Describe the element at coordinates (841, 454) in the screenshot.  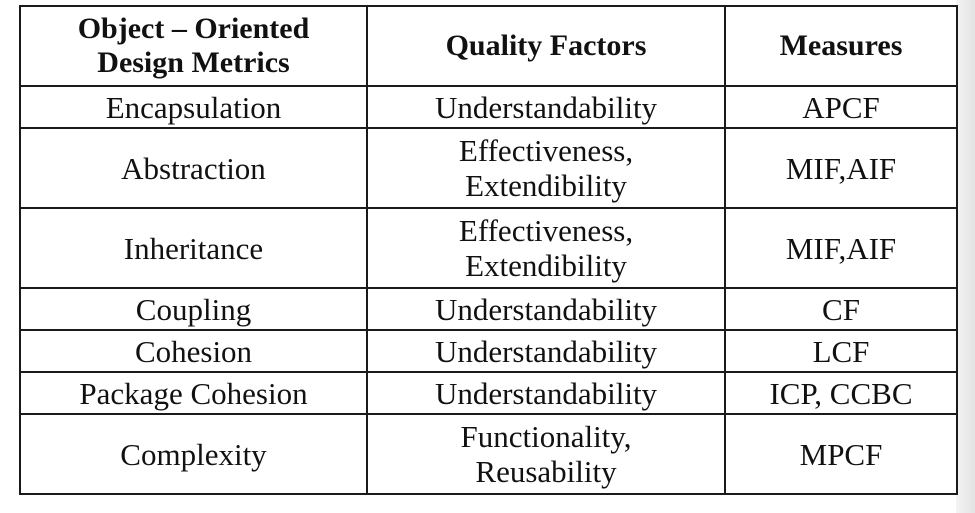
I see `measures-cell: MPCF` at that location.